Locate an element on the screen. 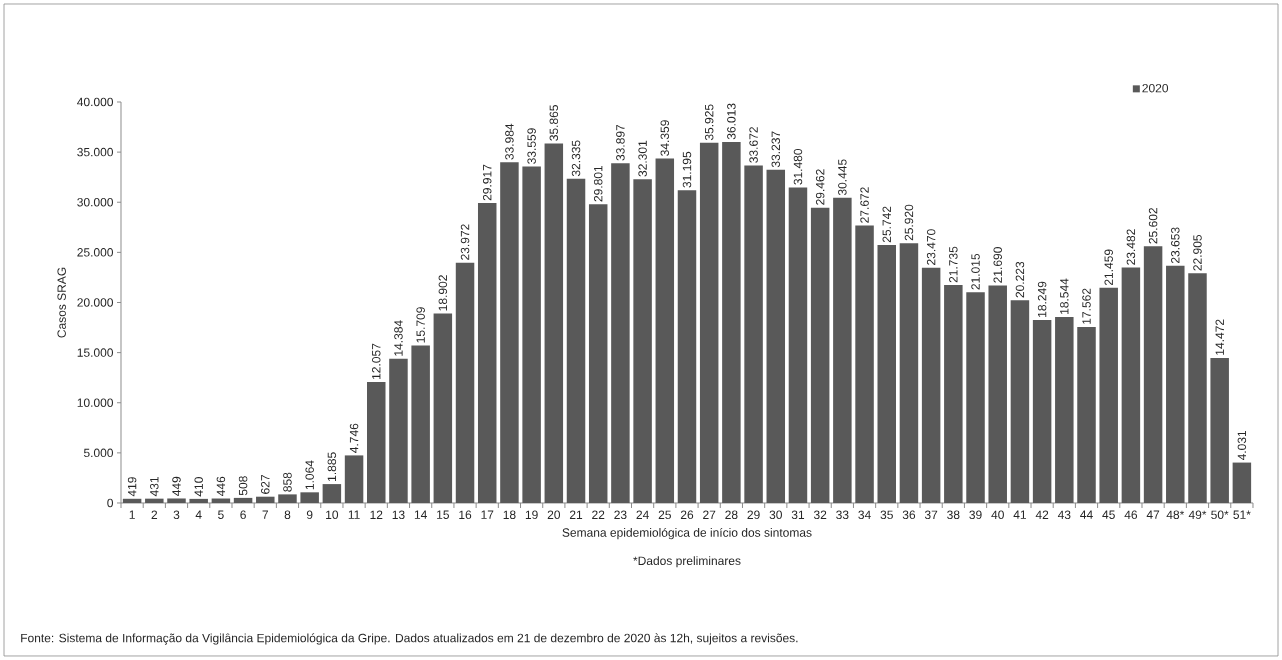  x-tick-label: 17 is located at coordinates (487, 514).